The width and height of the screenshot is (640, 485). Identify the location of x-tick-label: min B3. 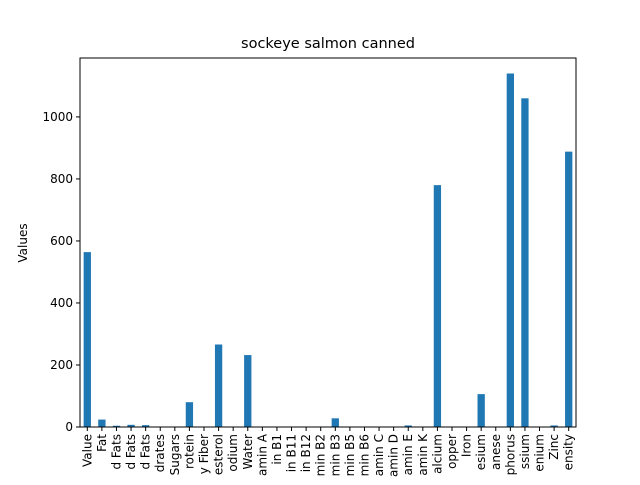
(335, 455).